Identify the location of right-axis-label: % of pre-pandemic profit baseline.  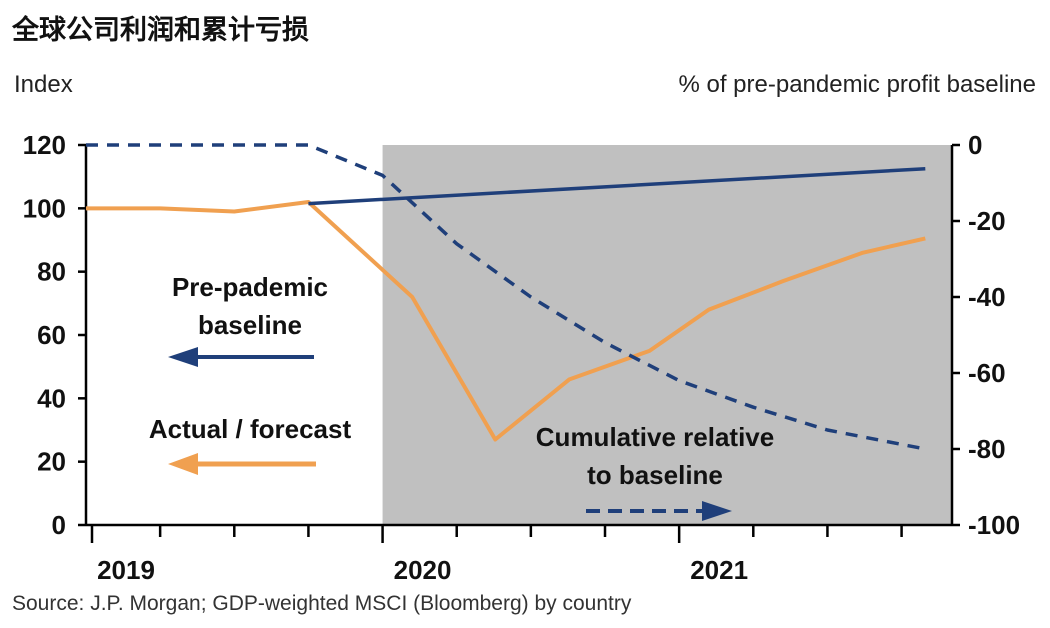
(857, 84).